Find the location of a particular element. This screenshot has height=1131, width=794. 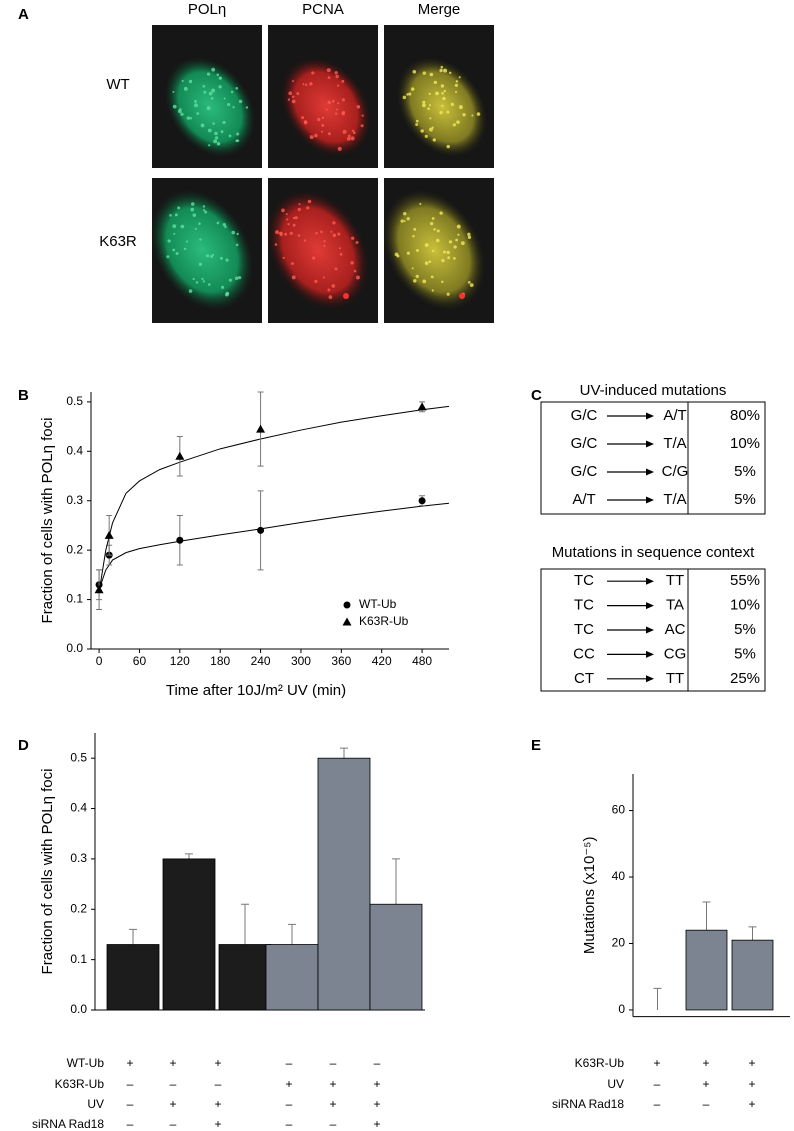

y-tick-label: 0 is located at coordinates (621, 1009).